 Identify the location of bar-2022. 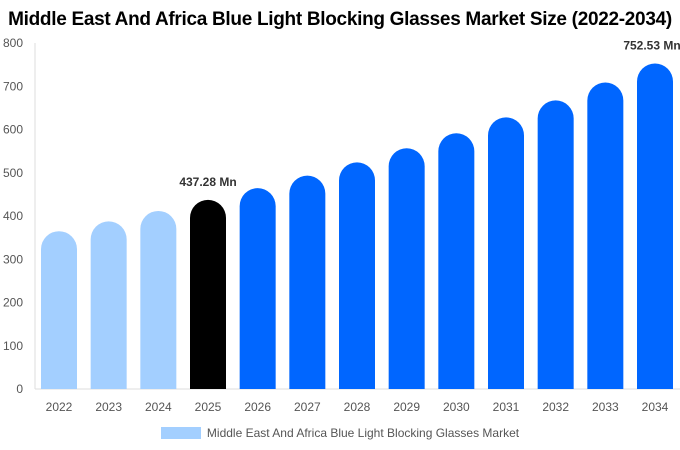
(59, 310).